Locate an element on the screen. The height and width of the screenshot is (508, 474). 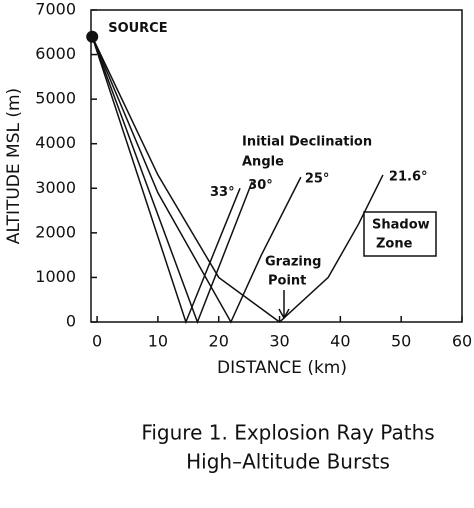
annotation: Grazing is located at coordinates (293, 262).